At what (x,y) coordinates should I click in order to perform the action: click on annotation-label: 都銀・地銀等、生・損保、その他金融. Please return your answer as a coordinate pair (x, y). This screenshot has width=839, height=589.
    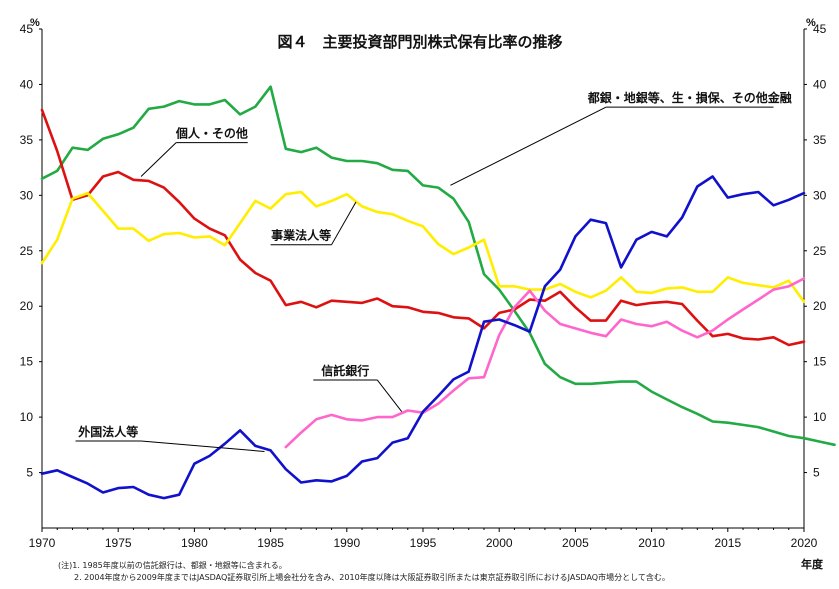
    Looking at the image, I should click on (689, 97).